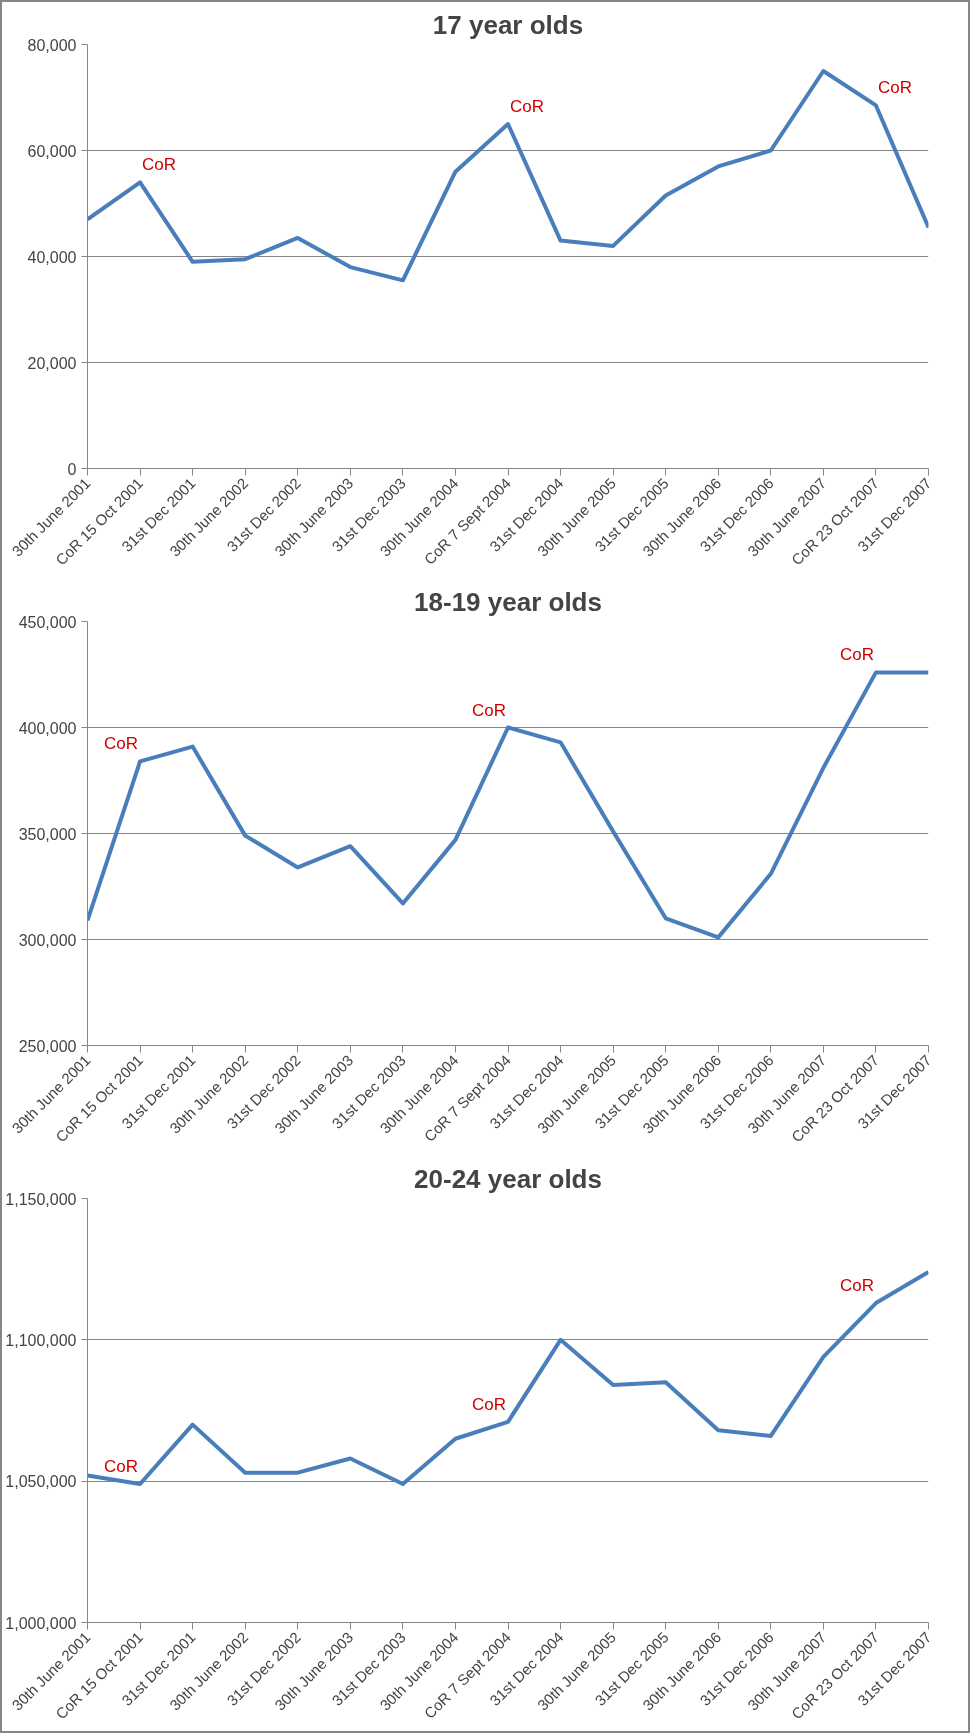  What do you see at coordinates (52, 45) in the screenshot?
I see `y-tick-label: 80,000` at bounding box center [52, 45].